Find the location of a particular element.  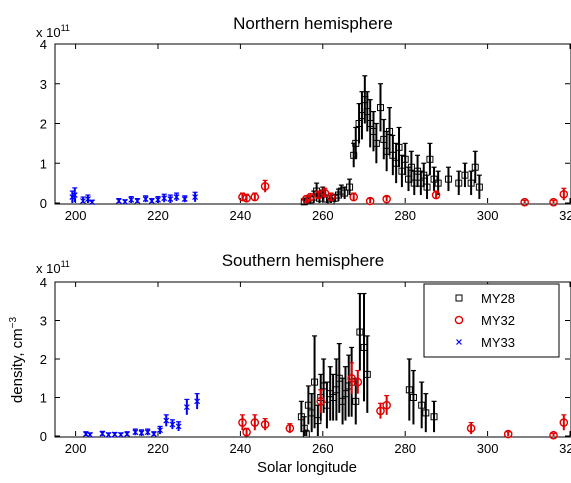

southern-xtick-label: 240 is located at coordinates (241, 448).